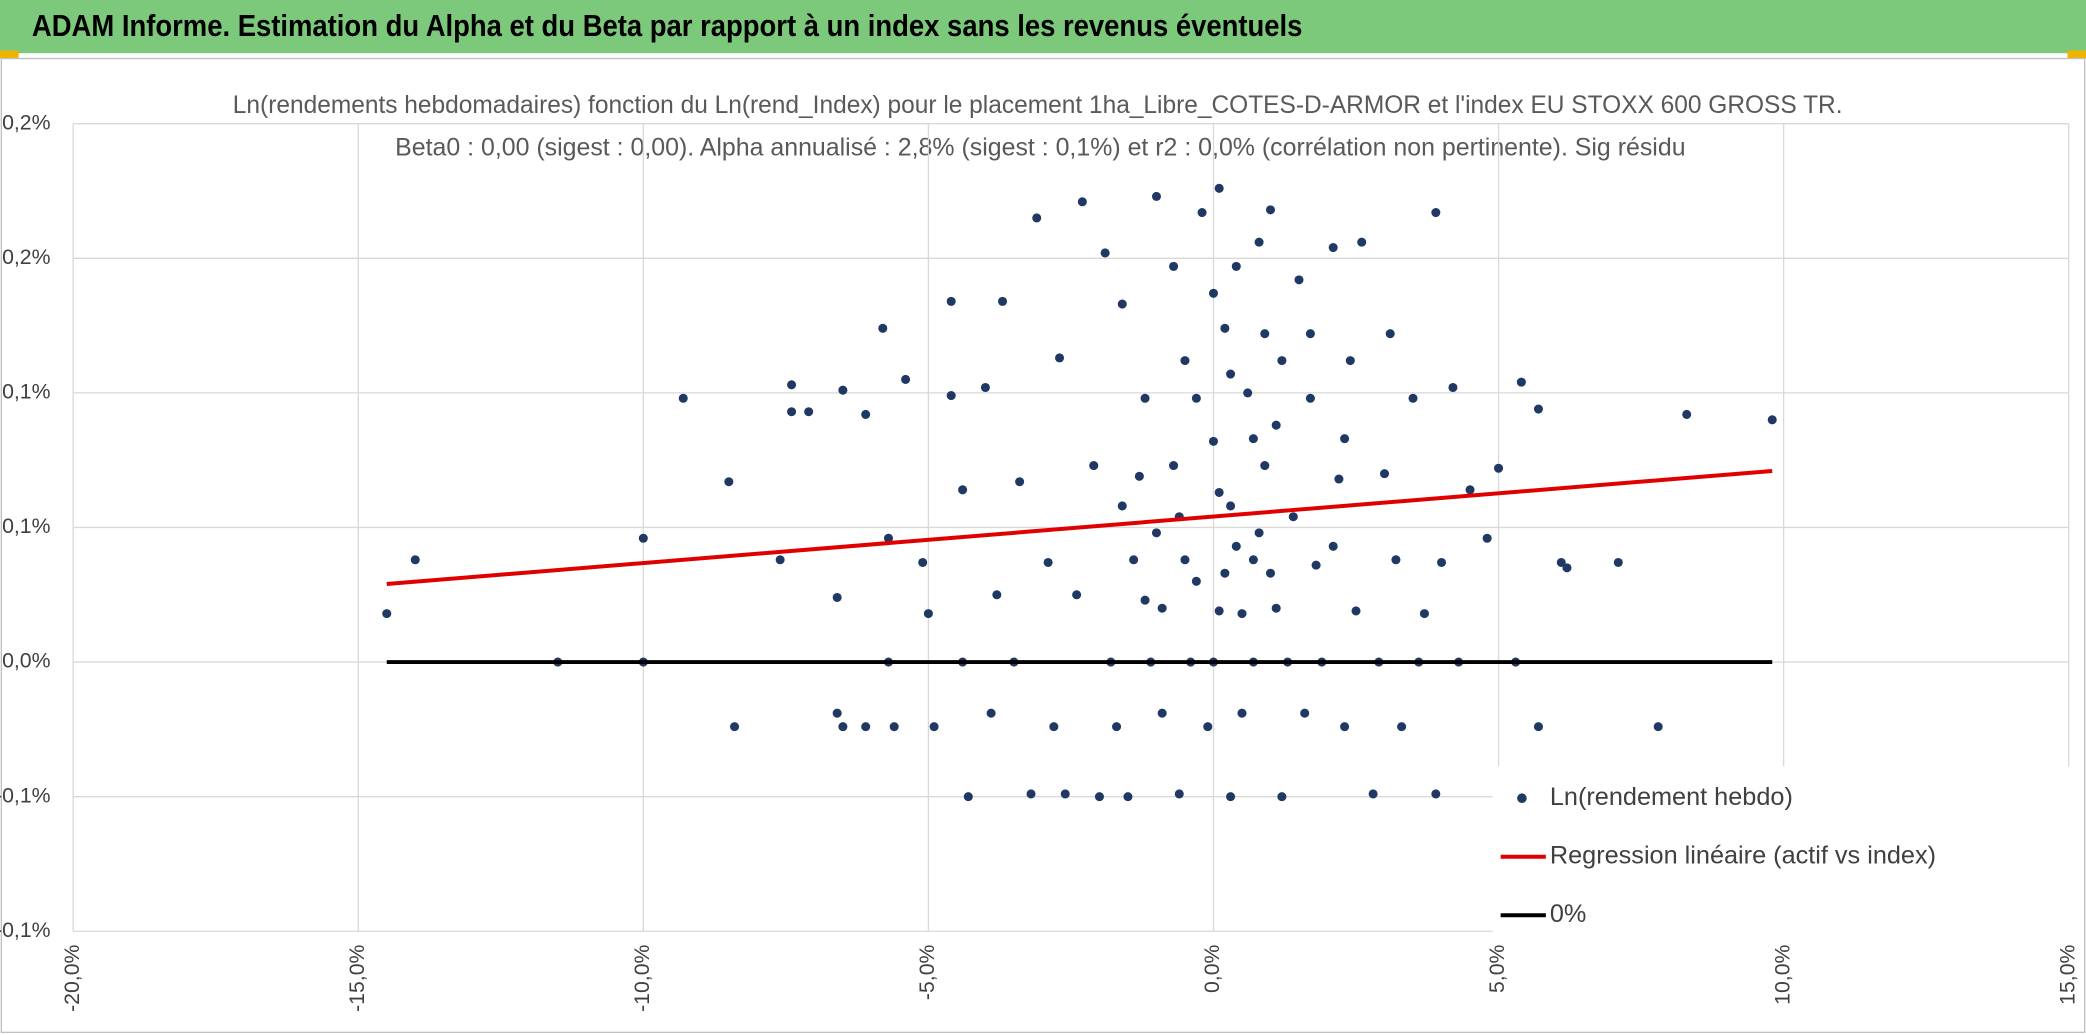  What do you see at coordinates (1522, 798) in the screenshot?
I see `legend-marker` at bounding box center [1522, 798].